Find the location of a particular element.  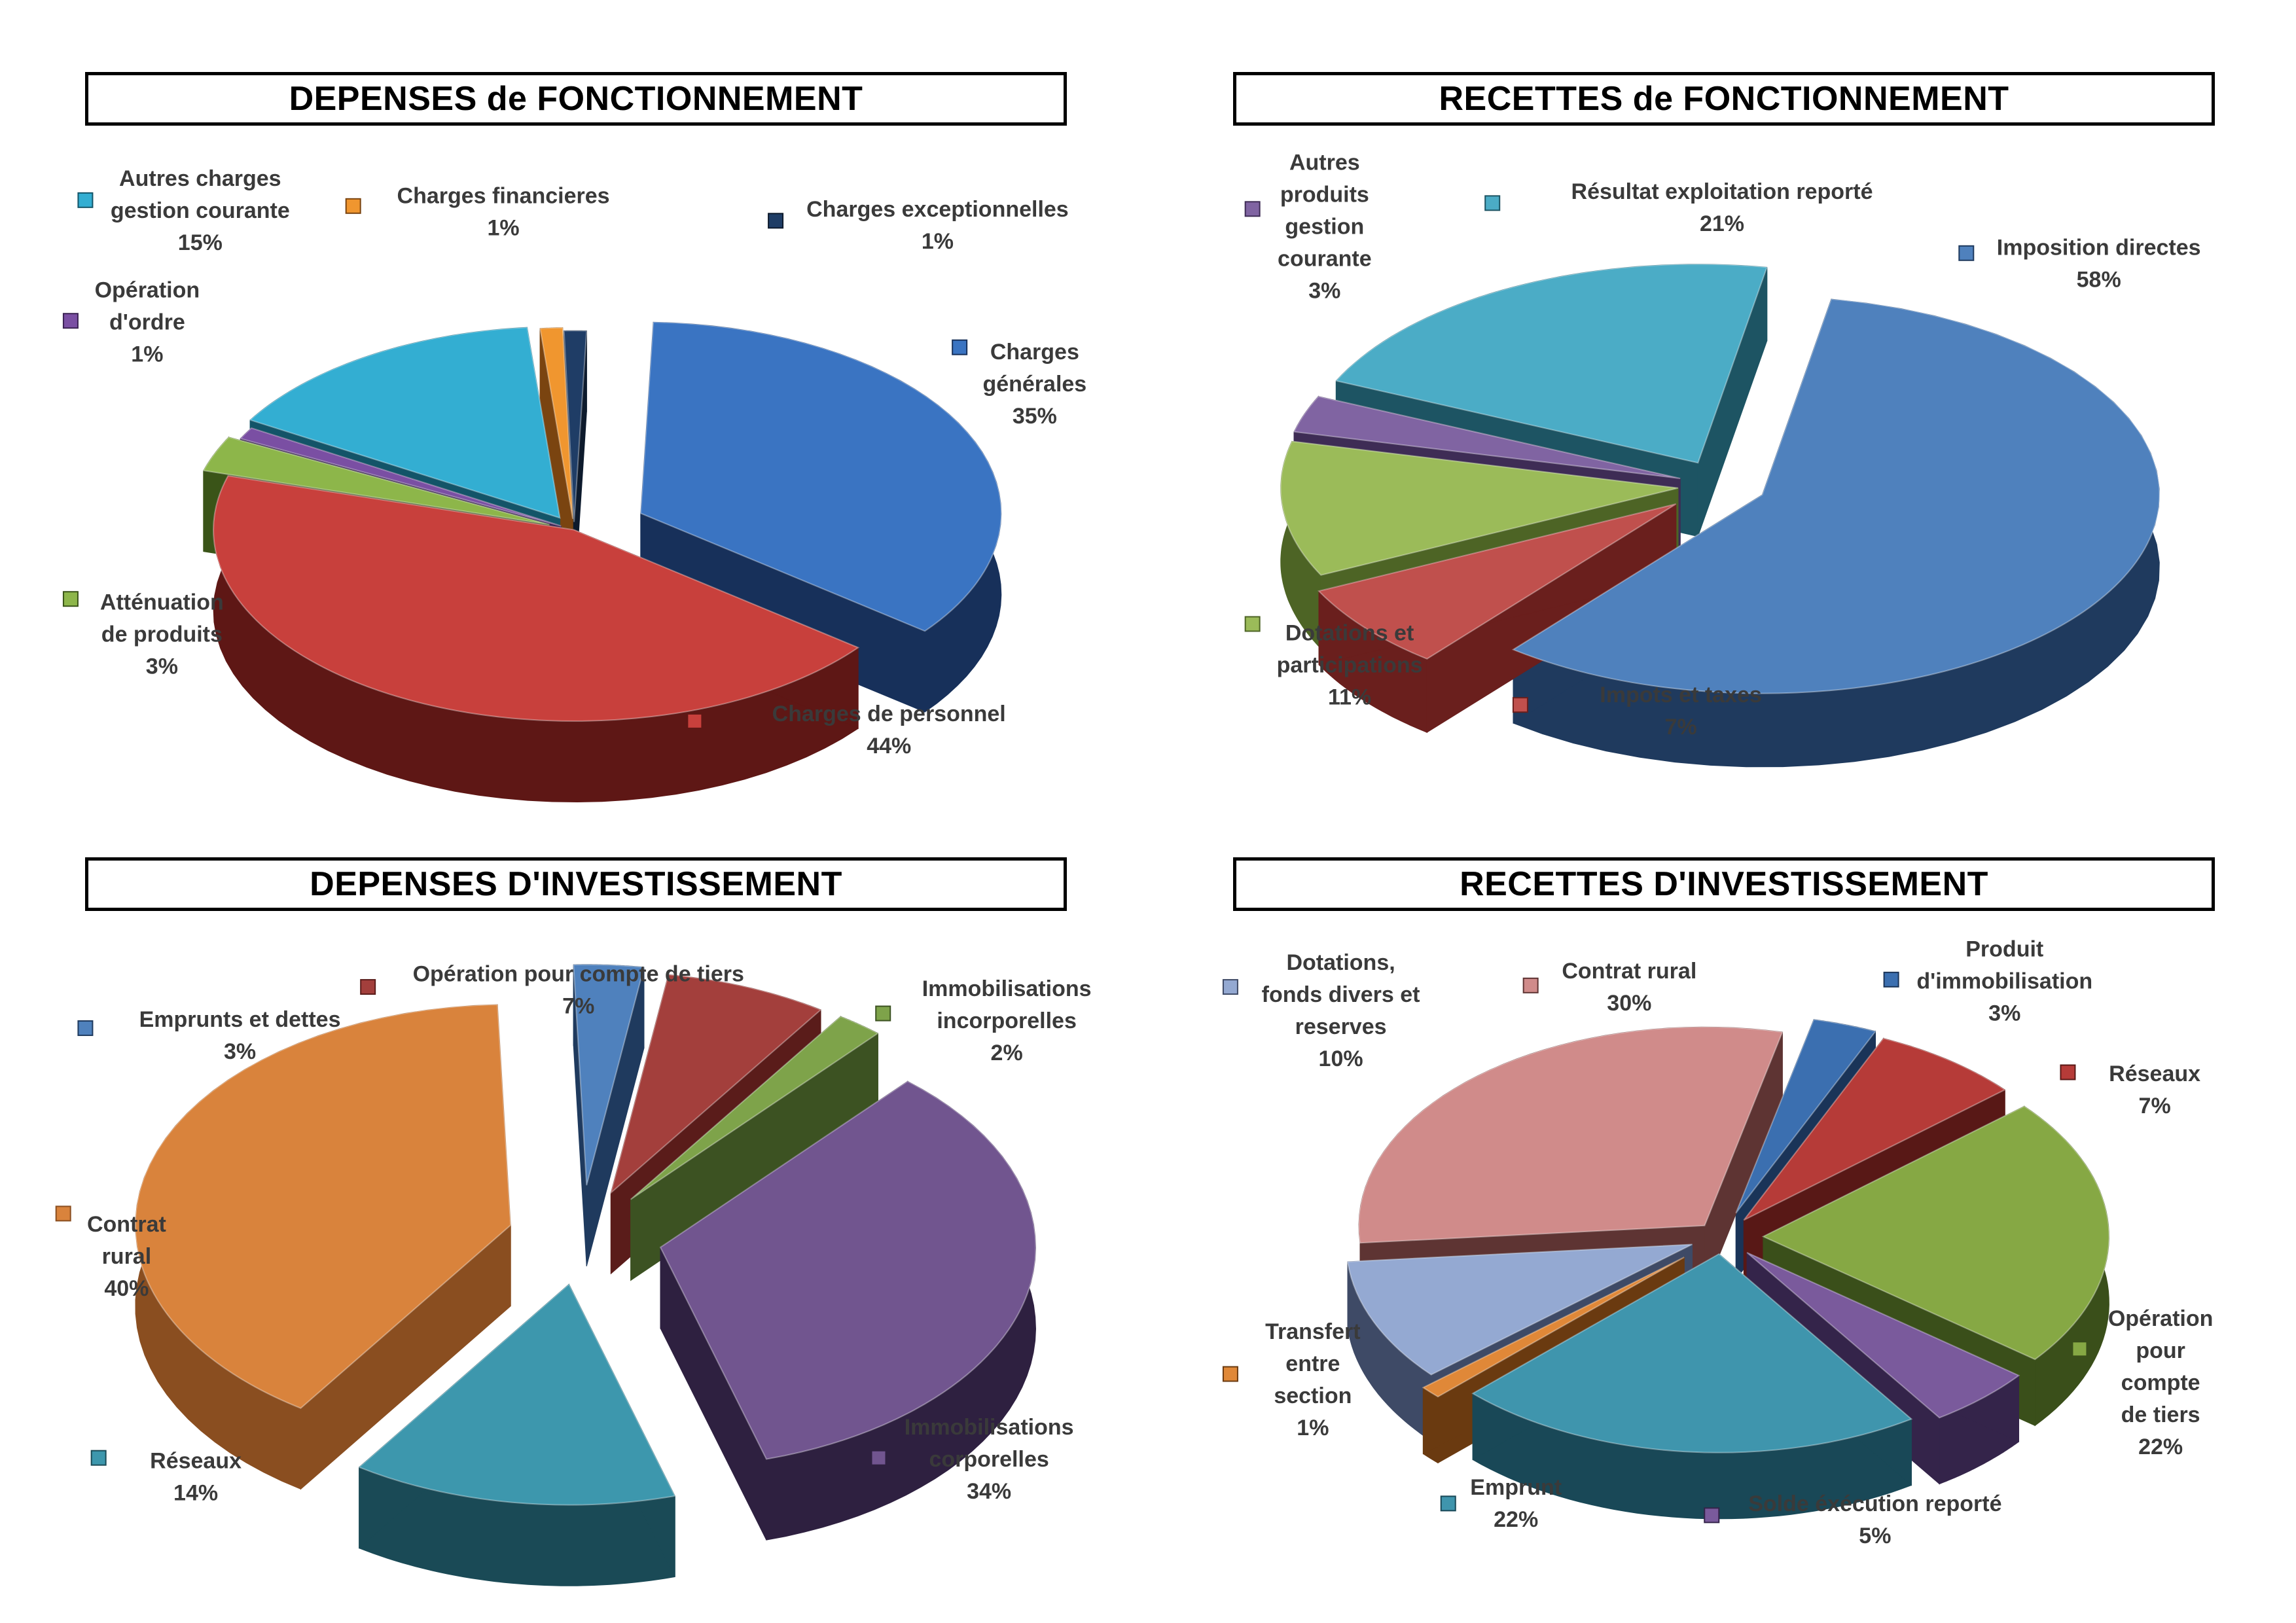

slice-category-label: pour is located at coordinates (2160, 1350).